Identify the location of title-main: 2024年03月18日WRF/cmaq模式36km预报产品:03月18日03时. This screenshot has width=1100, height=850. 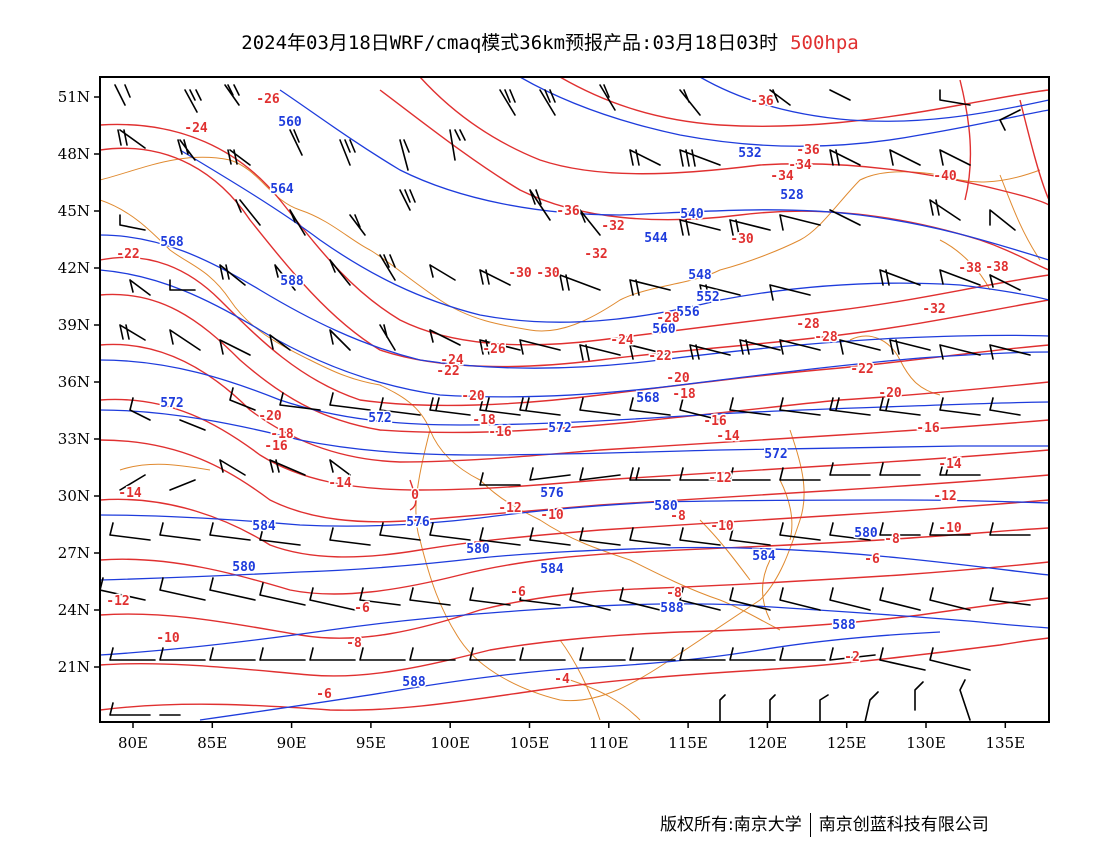
(510, 43).